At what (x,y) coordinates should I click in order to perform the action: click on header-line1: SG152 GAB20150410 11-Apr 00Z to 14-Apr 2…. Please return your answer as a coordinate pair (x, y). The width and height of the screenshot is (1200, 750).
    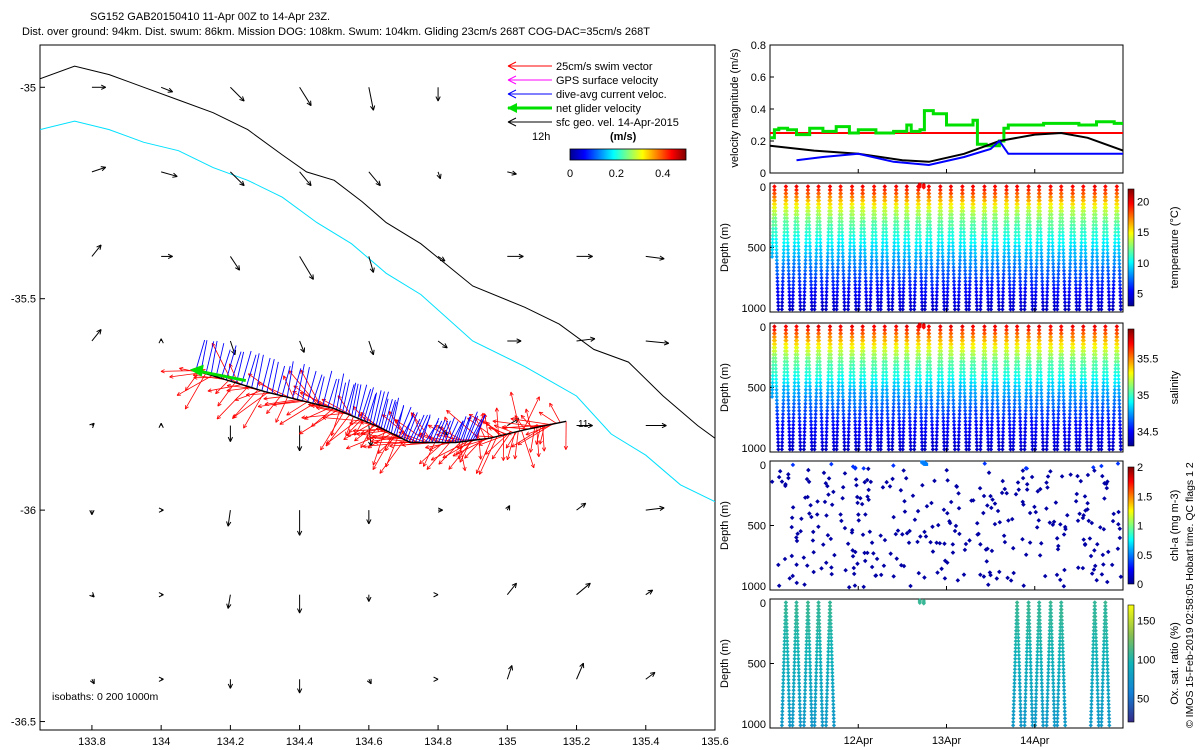
    Looking at the image, I should click on (210, 17).